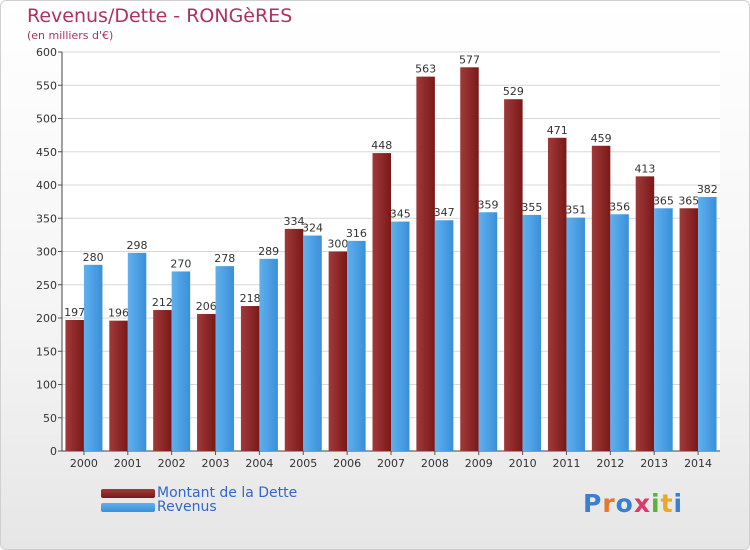 This screenshot has width=750, height=550. I want to click on data-label-debt: 529, so click(513, 91).